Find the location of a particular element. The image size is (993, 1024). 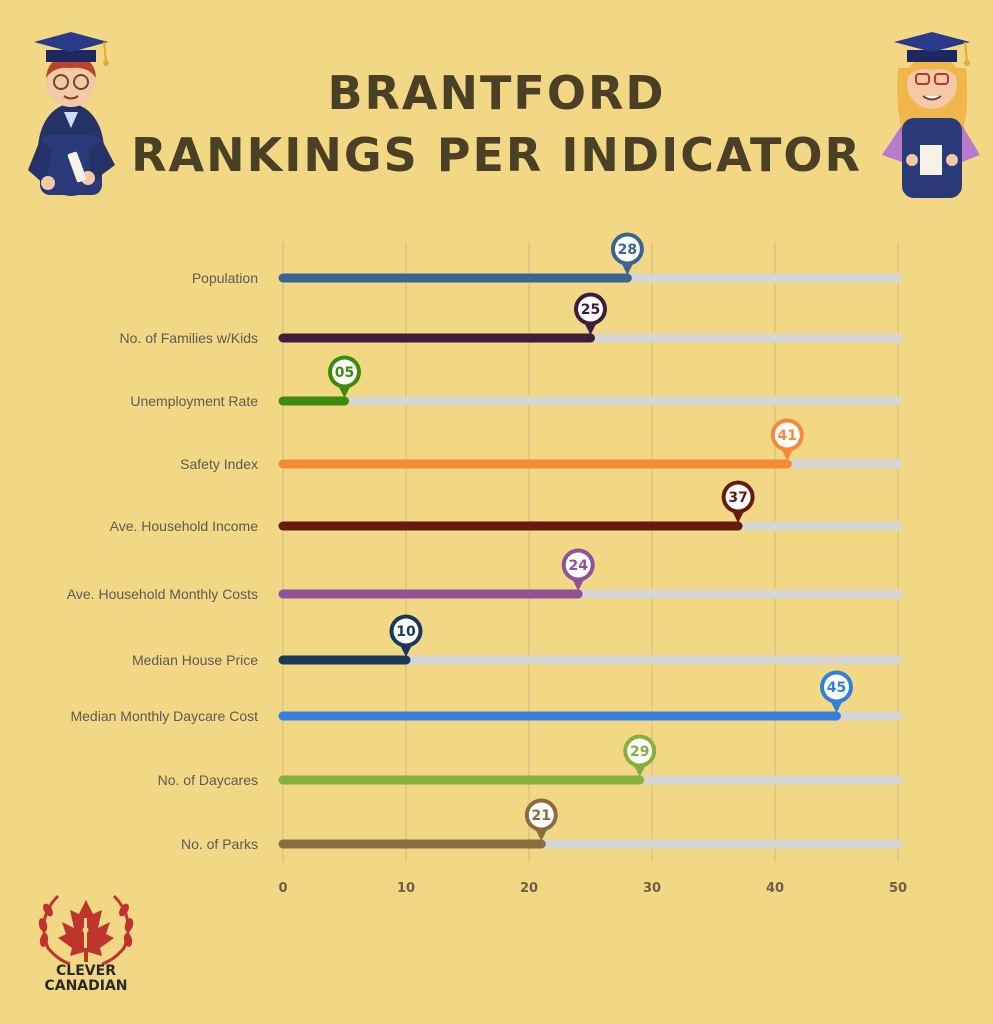

row-2: Unemployment Rate 05 is located at coordinates (516, 382).